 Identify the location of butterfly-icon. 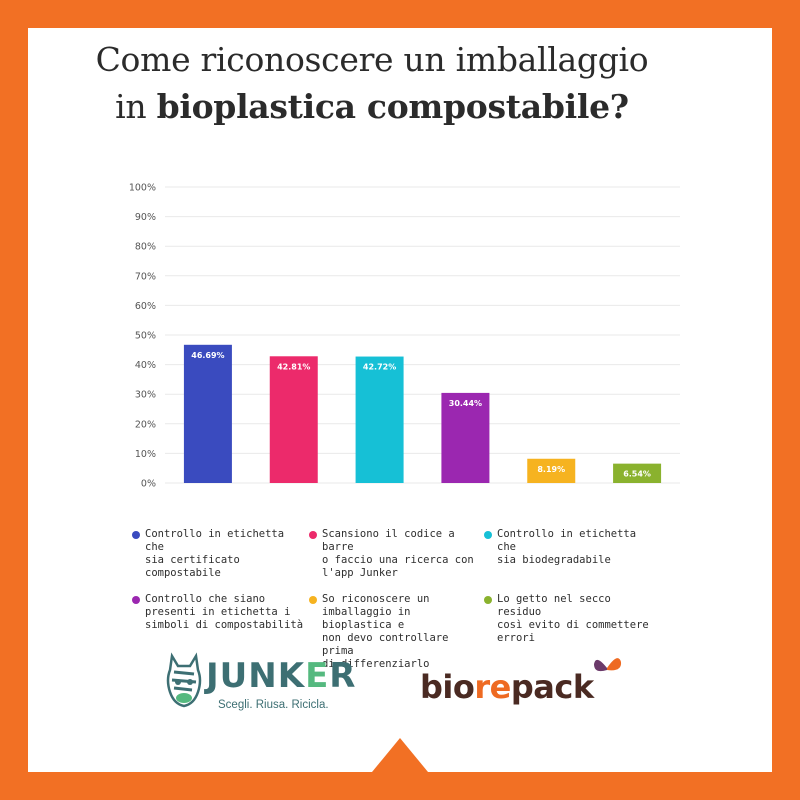
(608, 665).